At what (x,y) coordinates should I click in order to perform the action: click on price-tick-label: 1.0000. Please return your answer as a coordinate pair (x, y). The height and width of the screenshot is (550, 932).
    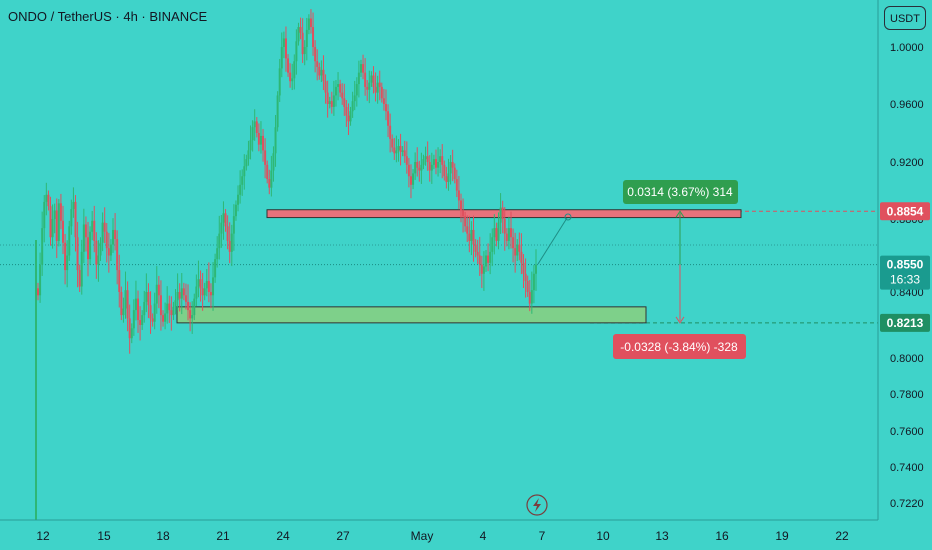
    Looking at the image, I should click on (907, 48).